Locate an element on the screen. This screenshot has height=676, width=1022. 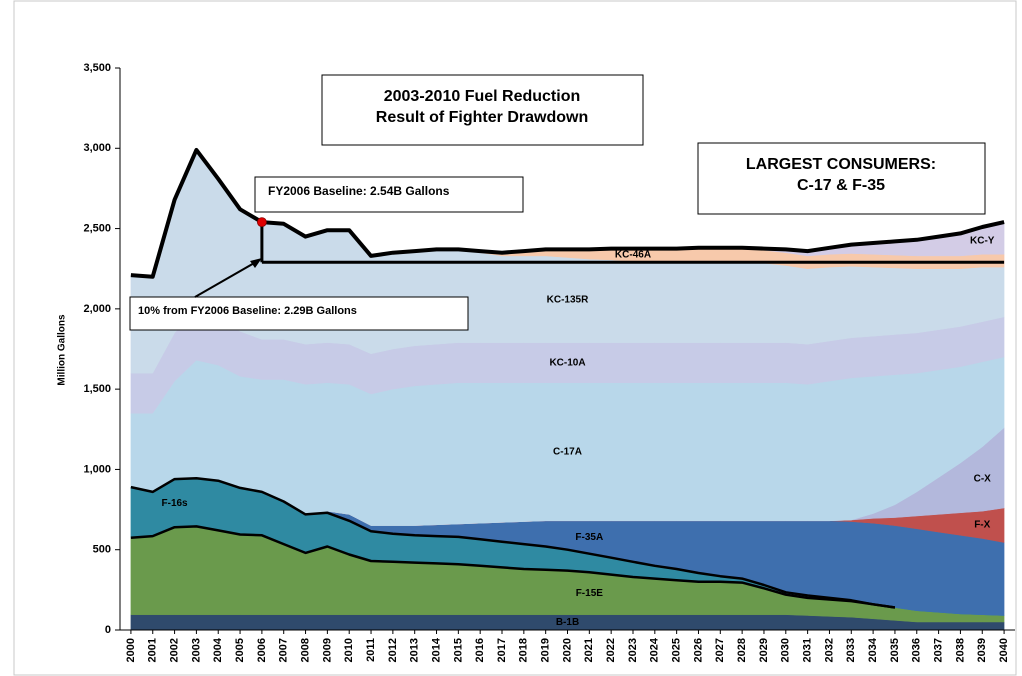
x-tick-label: 2027 is located at coordinates (720, 650).